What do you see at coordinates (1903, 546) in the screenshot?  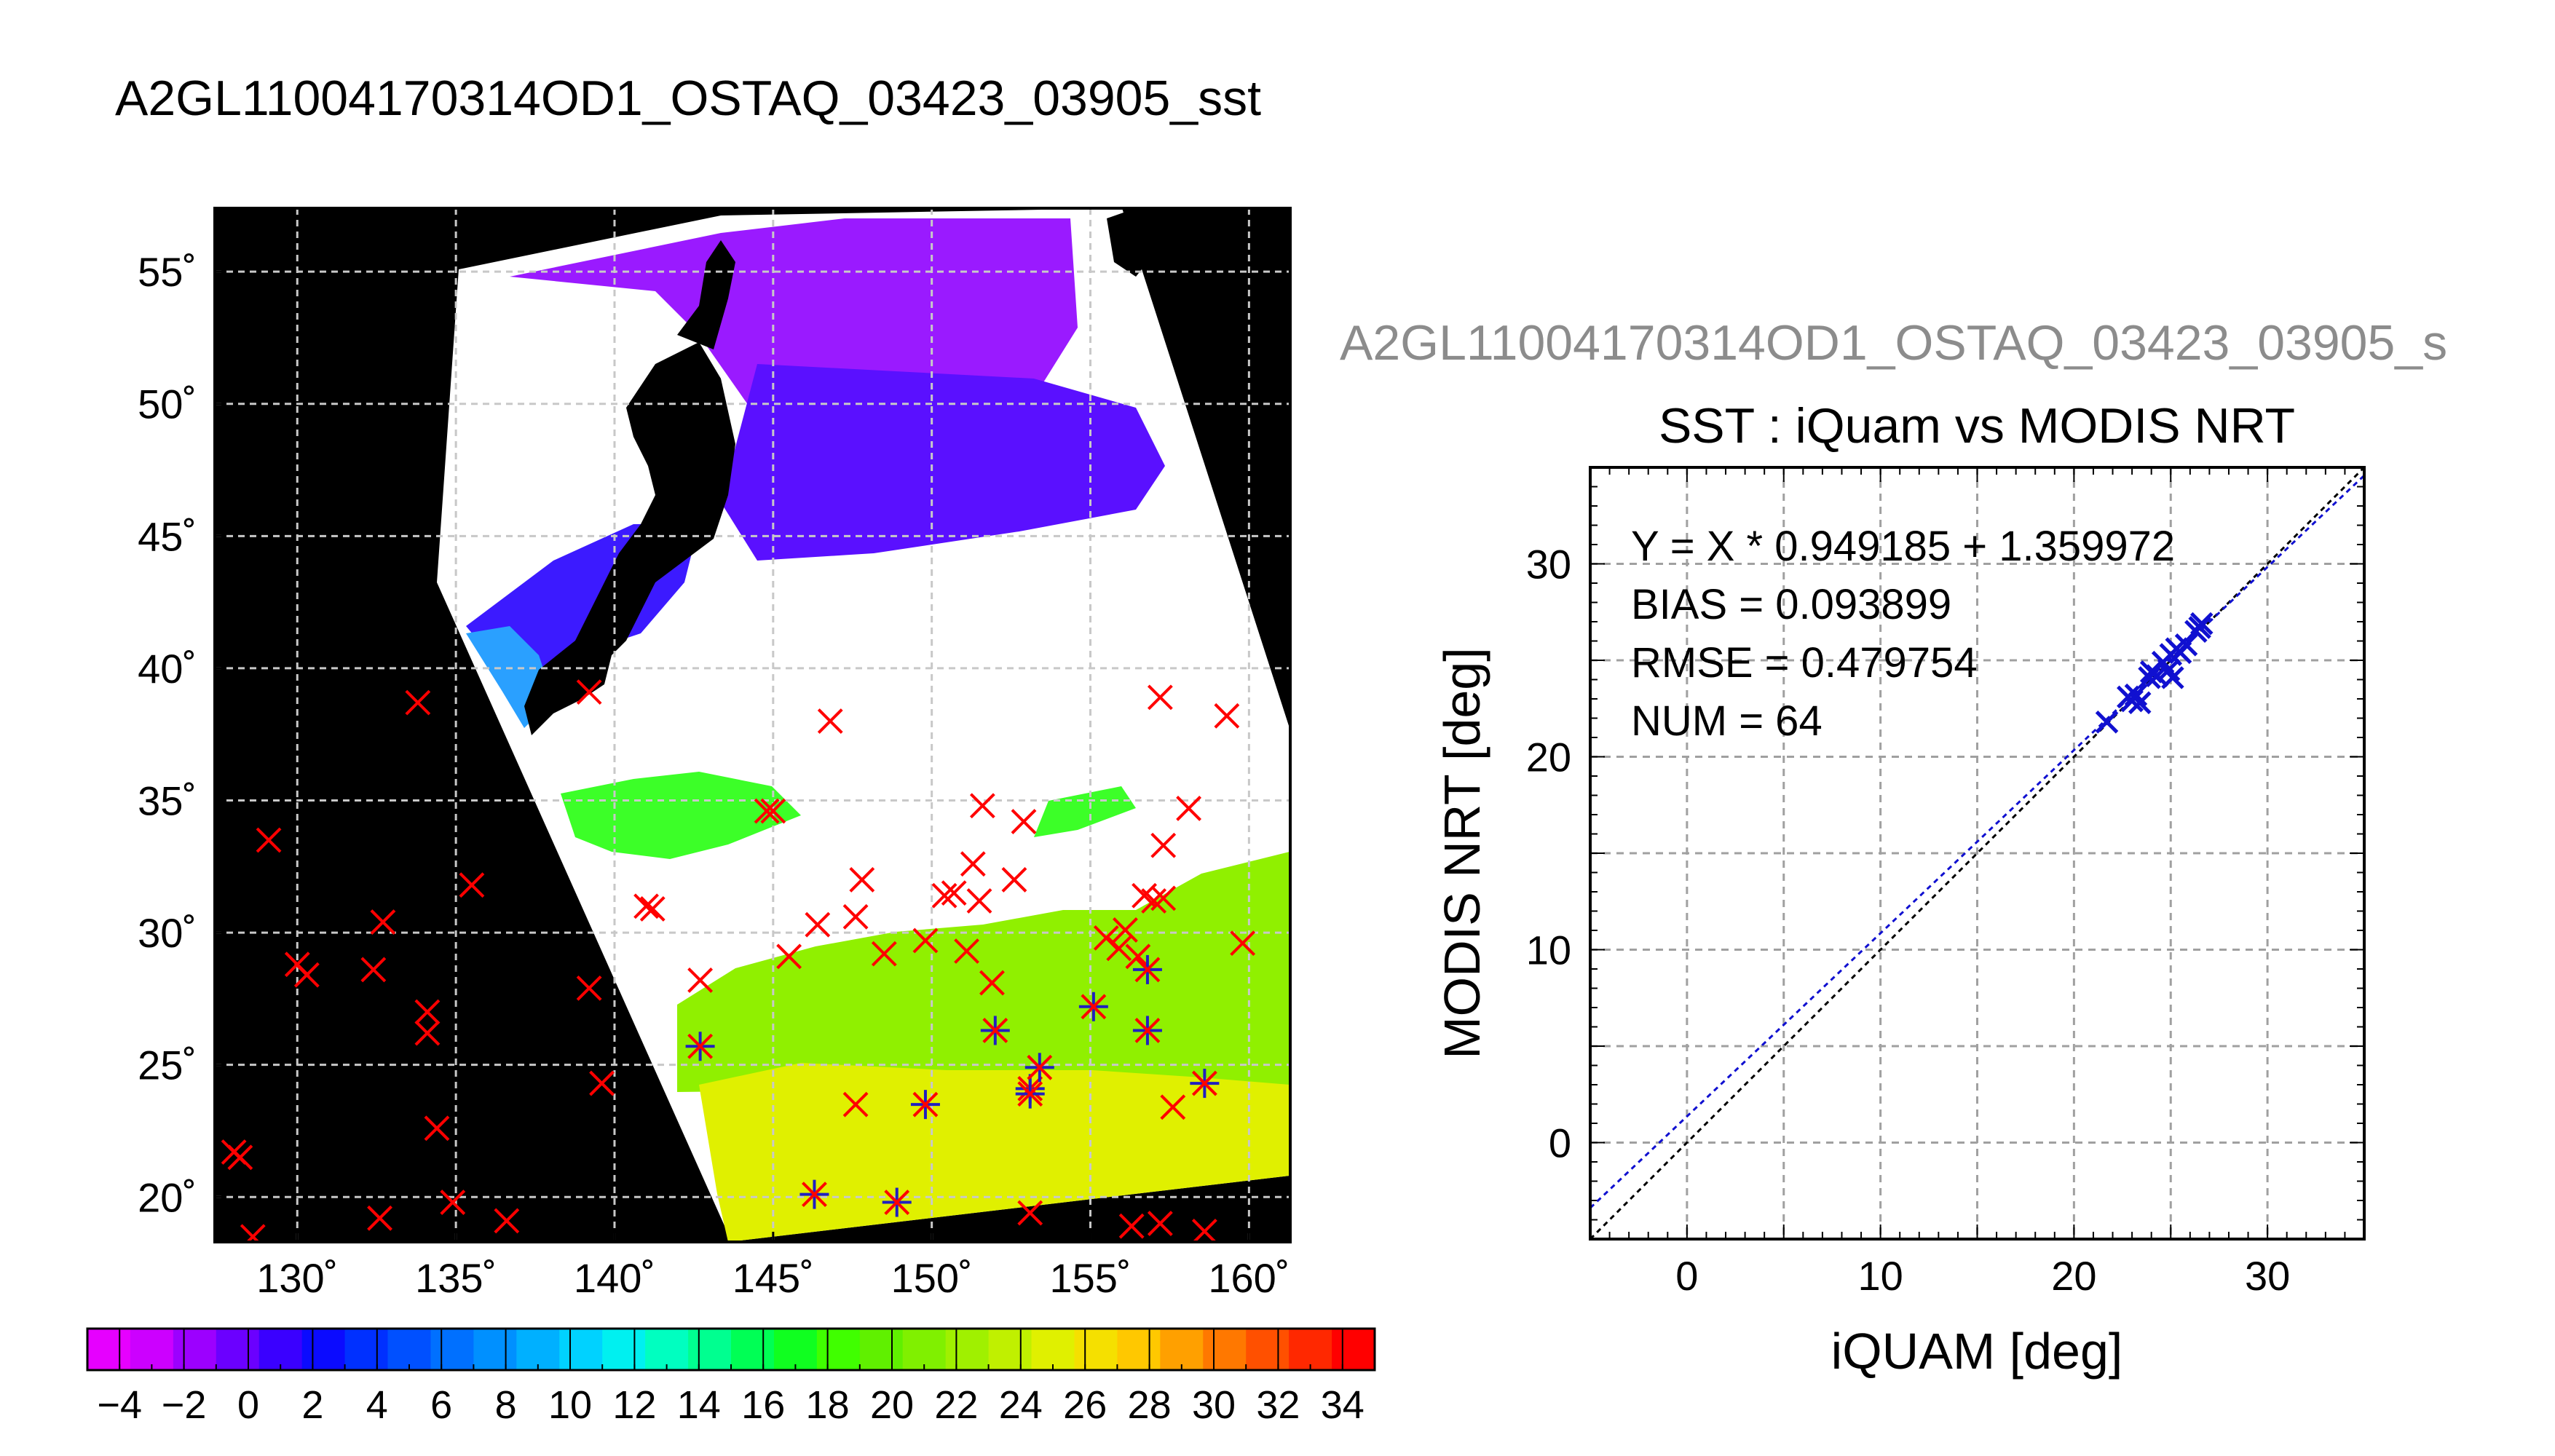 I see `fit-equation: Y = X * 0.949185 + 1.359972` at bounding box center [1903, 546].